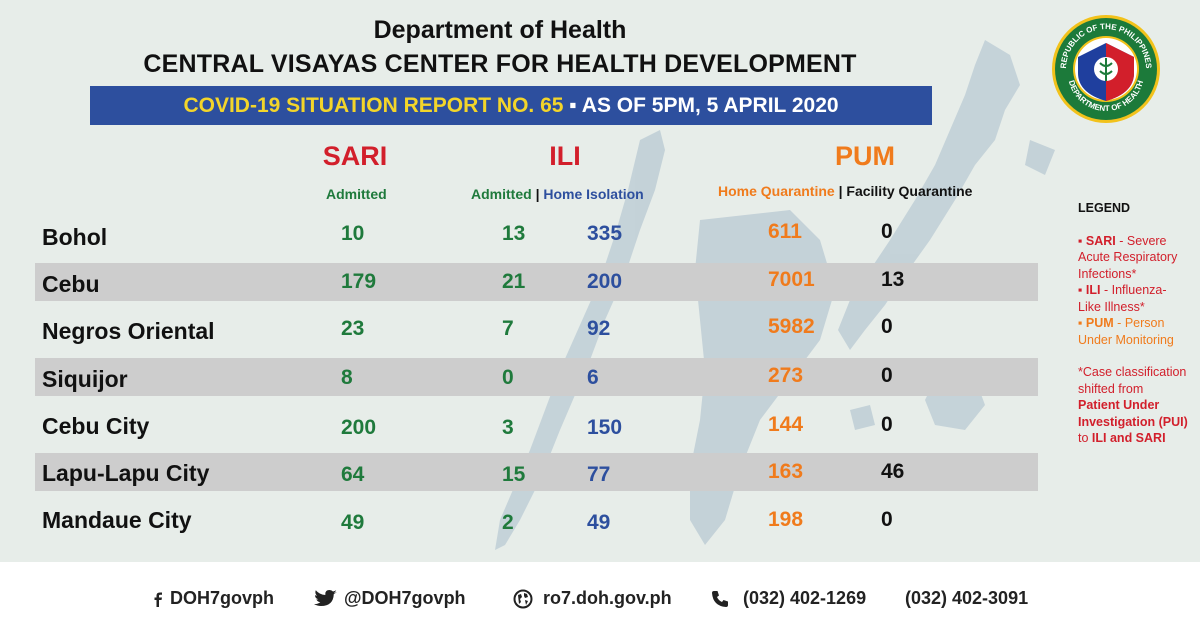 The height and width of the screenshot is (630, 1200). I want to click on legend-pum: ▪ PUM - Person Under Monitoring, so click(1126, 331).